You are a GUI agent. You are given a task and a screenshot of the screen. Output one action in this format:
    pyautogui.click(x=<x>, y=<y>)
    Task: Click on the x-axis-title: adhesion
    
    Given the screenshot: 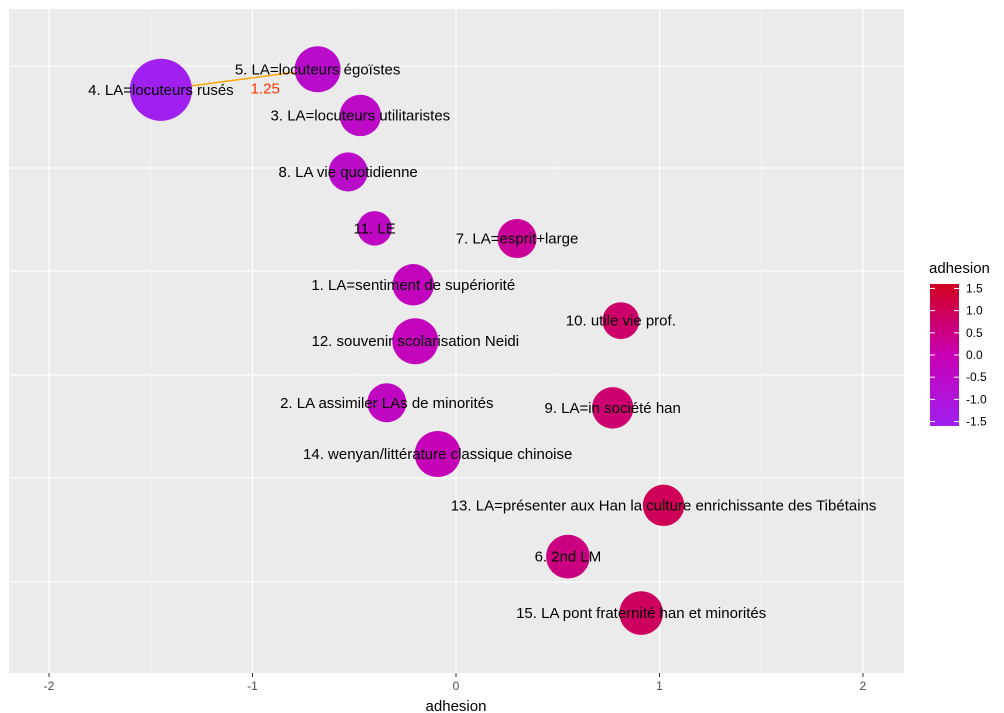 What is the action you would take?
    pyautogui.click(x=456, y=705)
    